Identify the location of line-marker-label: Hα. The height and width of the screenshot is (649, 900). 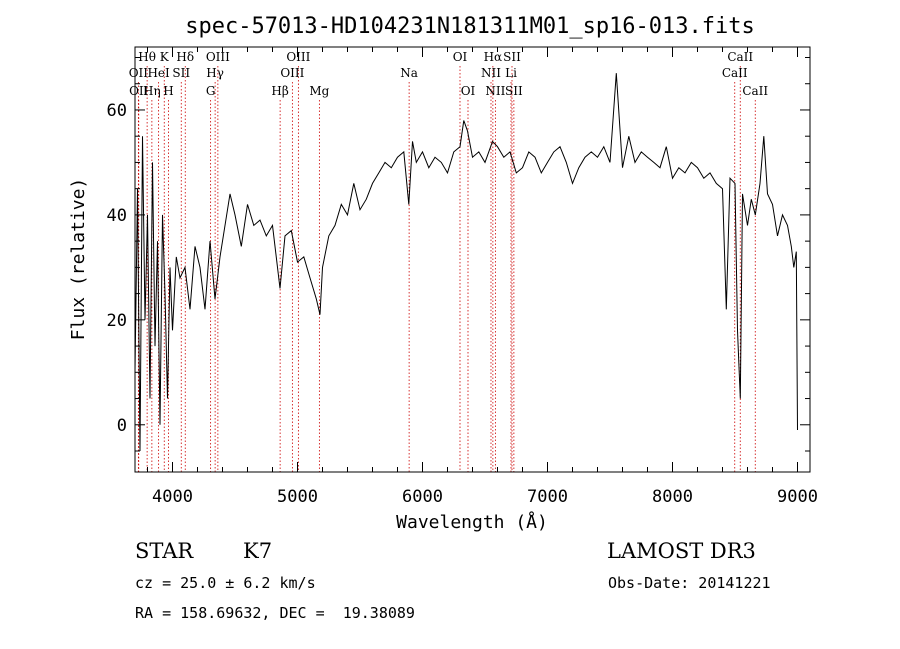
(493, 57).